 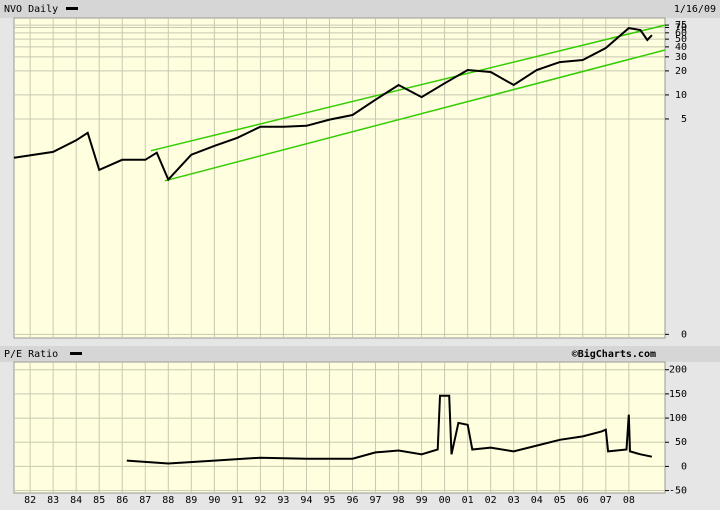 I want to click on y-tick-label: 60, so click(x=681, y=33).